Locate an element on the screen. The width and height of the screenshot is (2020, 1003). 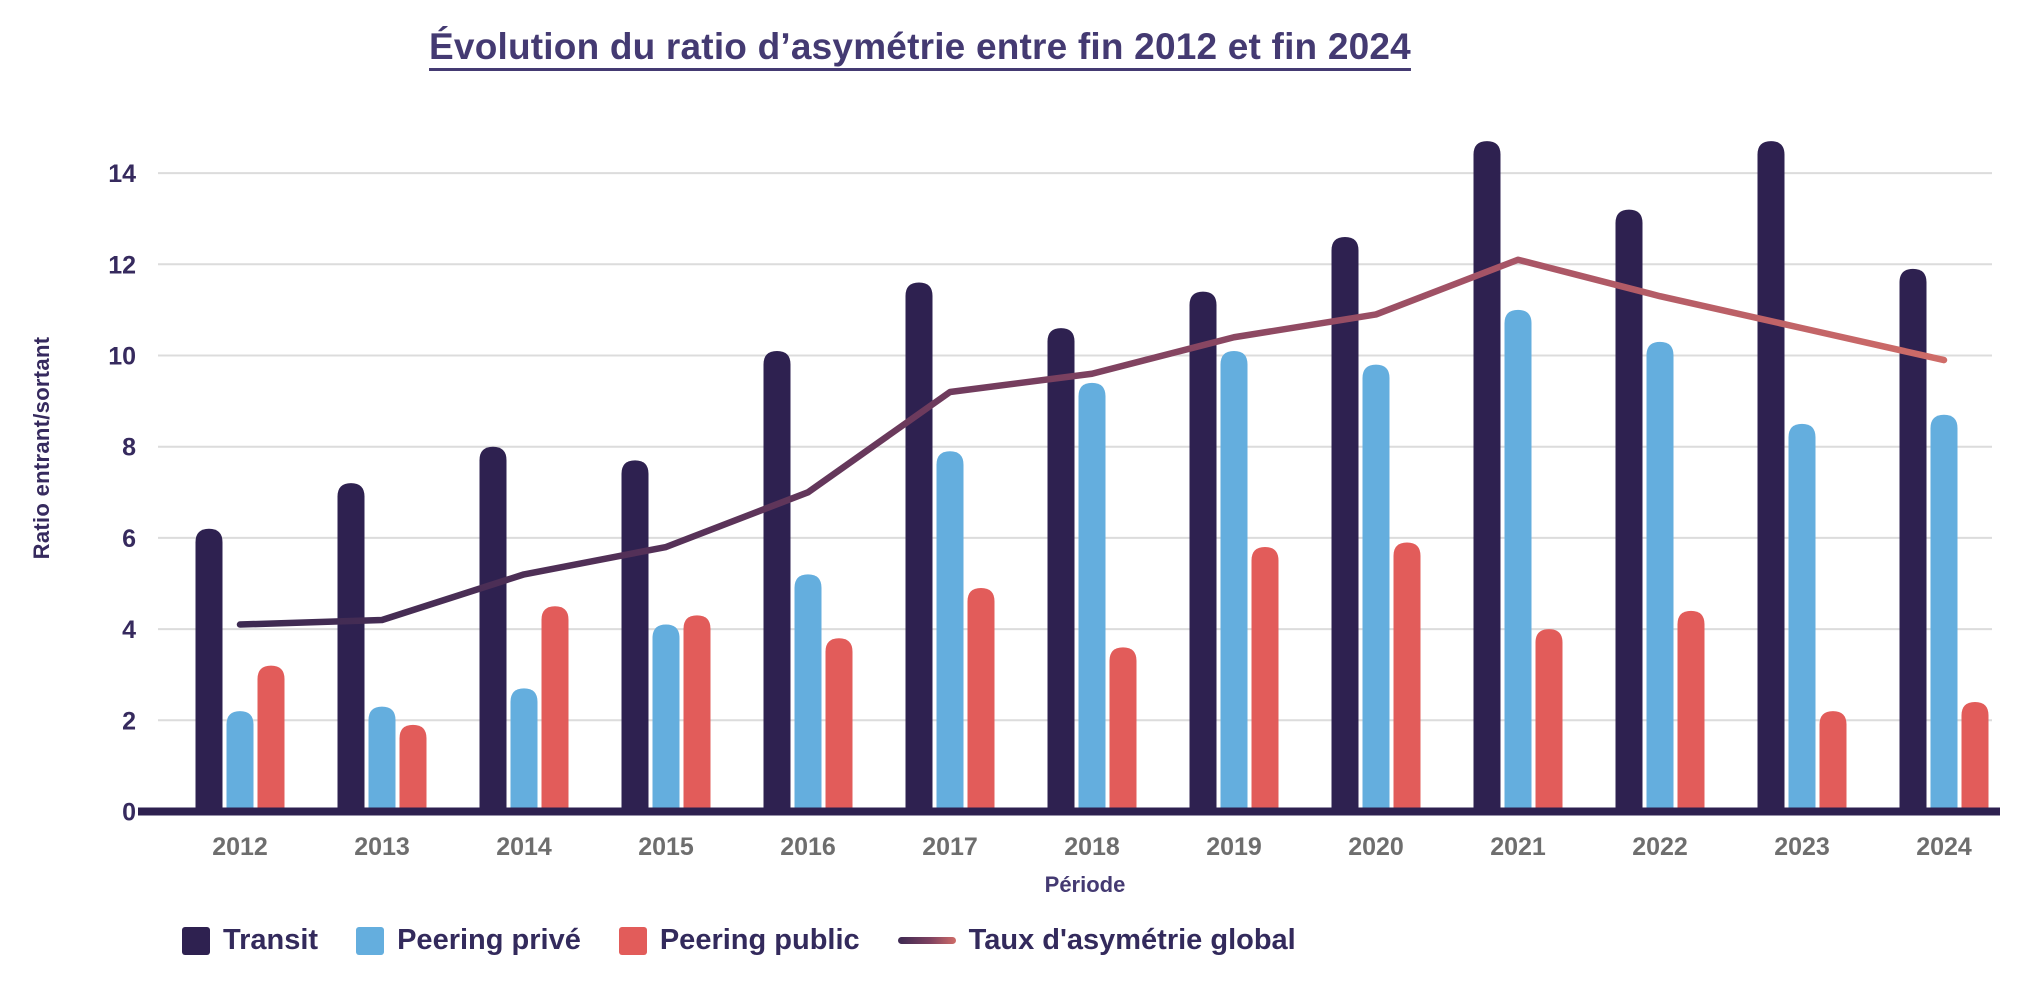
bar-transit-2015 is located at coordinates (635, 637).